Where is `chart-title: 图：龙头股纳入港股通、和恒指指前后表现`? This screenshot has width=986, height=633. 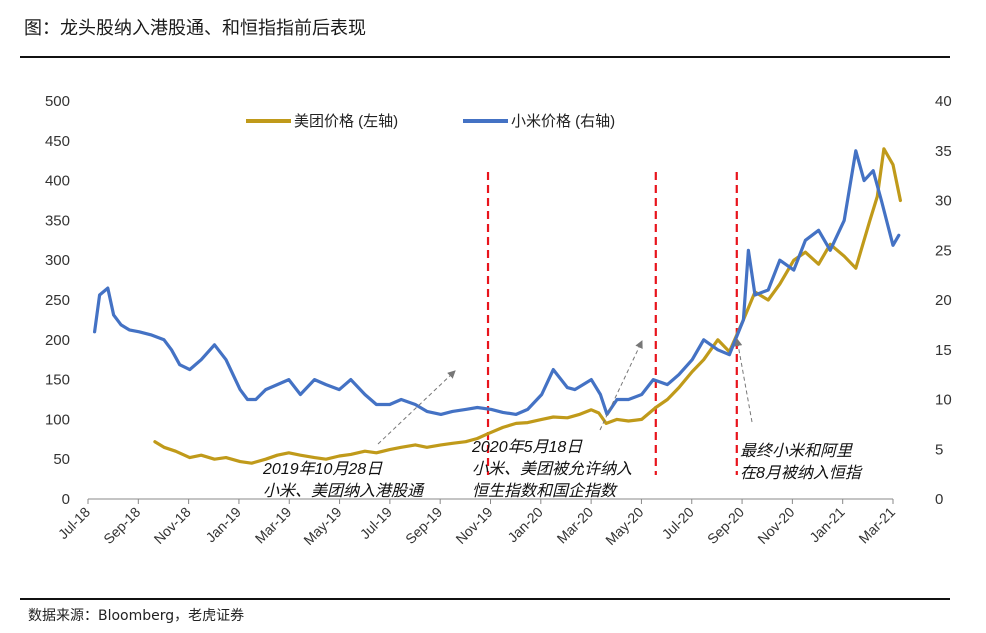
chart-title: 图：龙头股纳入港股通、和恒指指前后表现 is located at coordinates (195, 28).